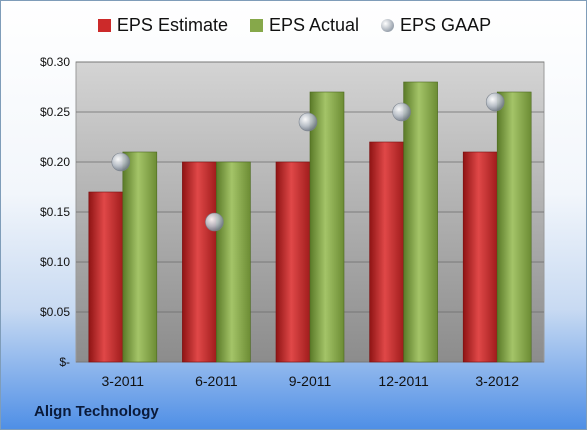  I want to click on x-tick-label: 3-2012, so click(497, 381).